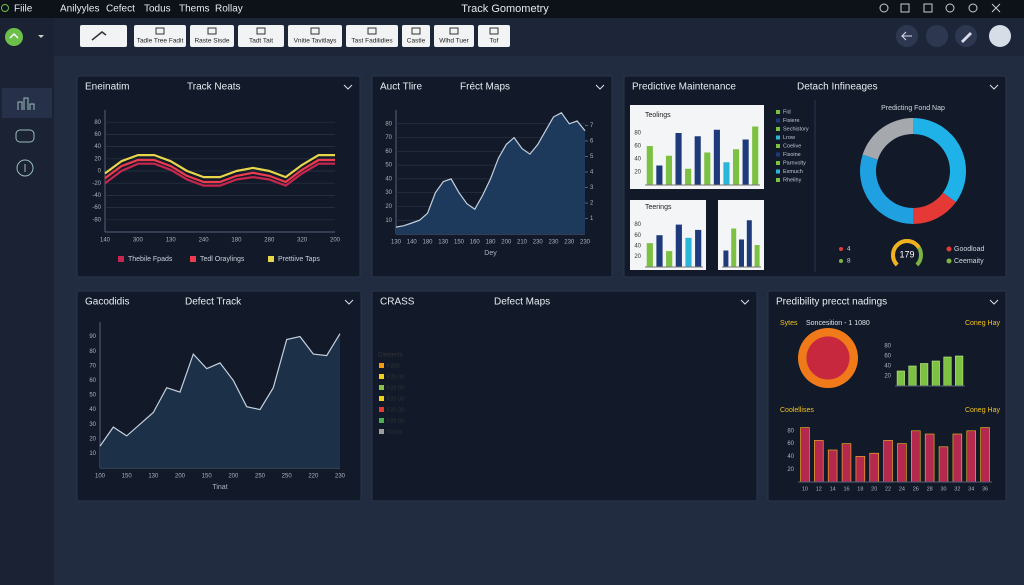 This screenshot has width=1024, height=585. I want to click on search-icon, so click(884, 8).